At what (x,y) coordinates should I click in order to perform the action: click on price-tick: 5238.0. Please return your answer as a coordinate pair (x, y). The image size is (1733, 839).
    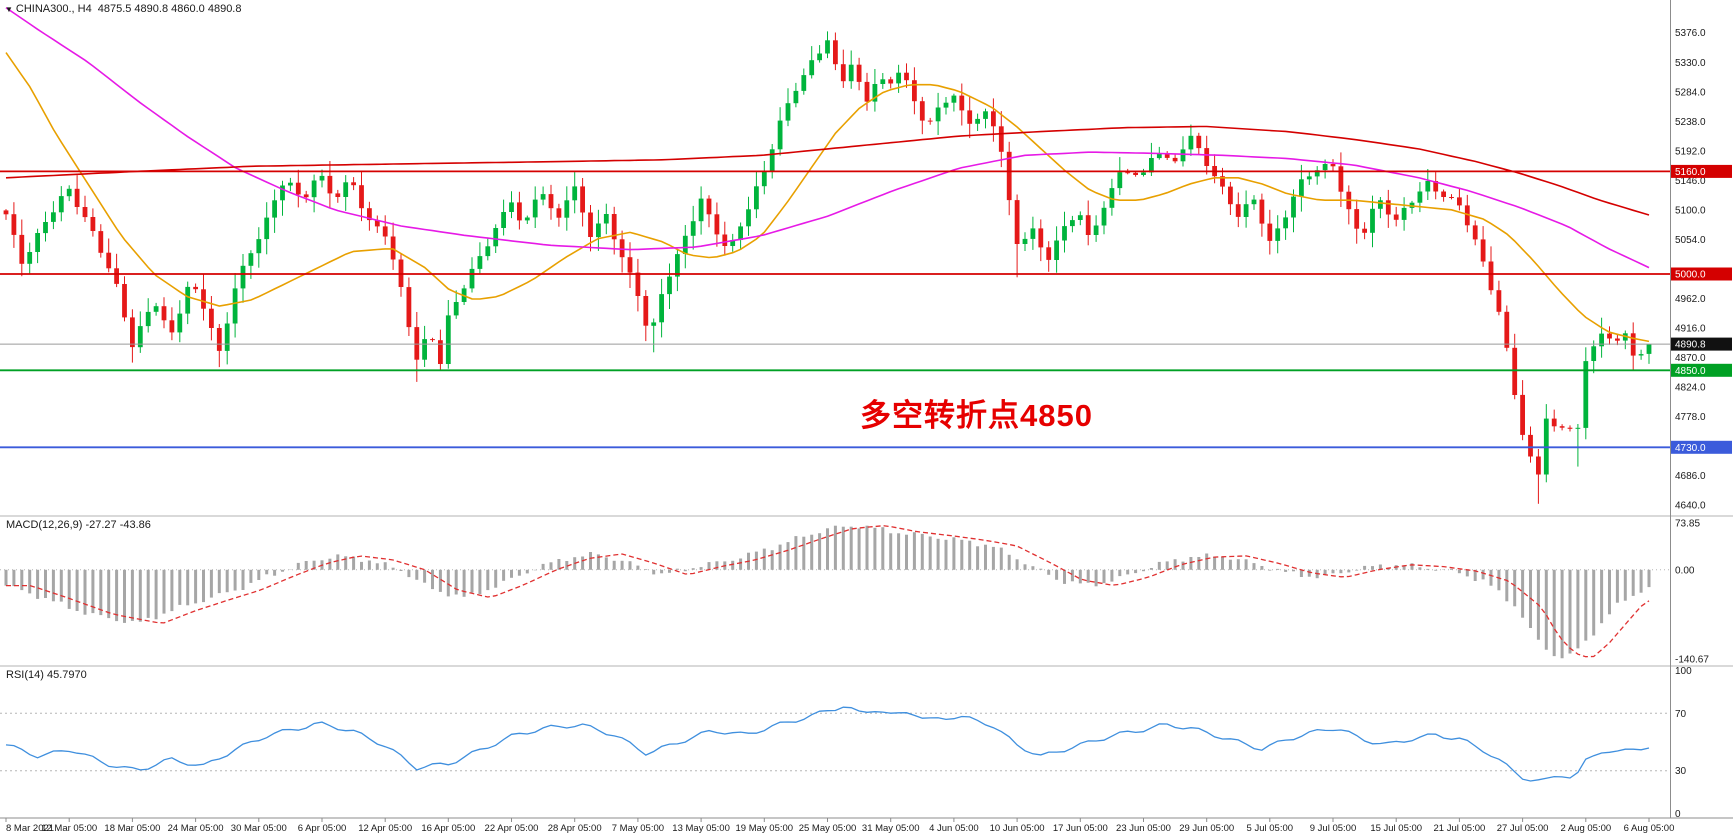
    Looking at the image, I should click on (1690, 122).